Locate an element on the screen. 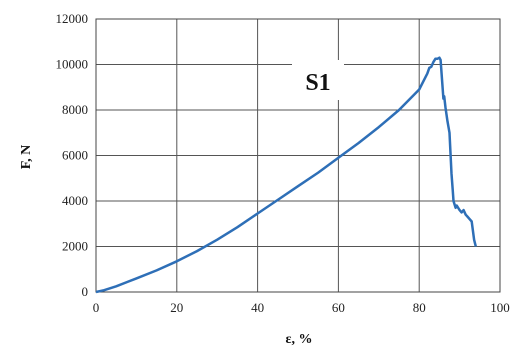 The height and width of the screenshot is (350, 519). y-tick-label: 0 is located at coordinates (85, 291).